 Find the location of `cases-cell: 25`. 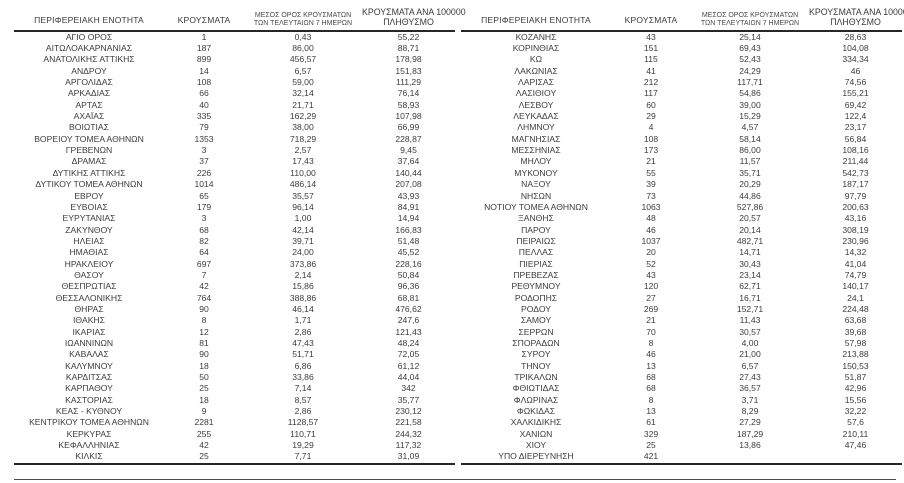

cases-cell: 25 is located at coordinates (204, 388).